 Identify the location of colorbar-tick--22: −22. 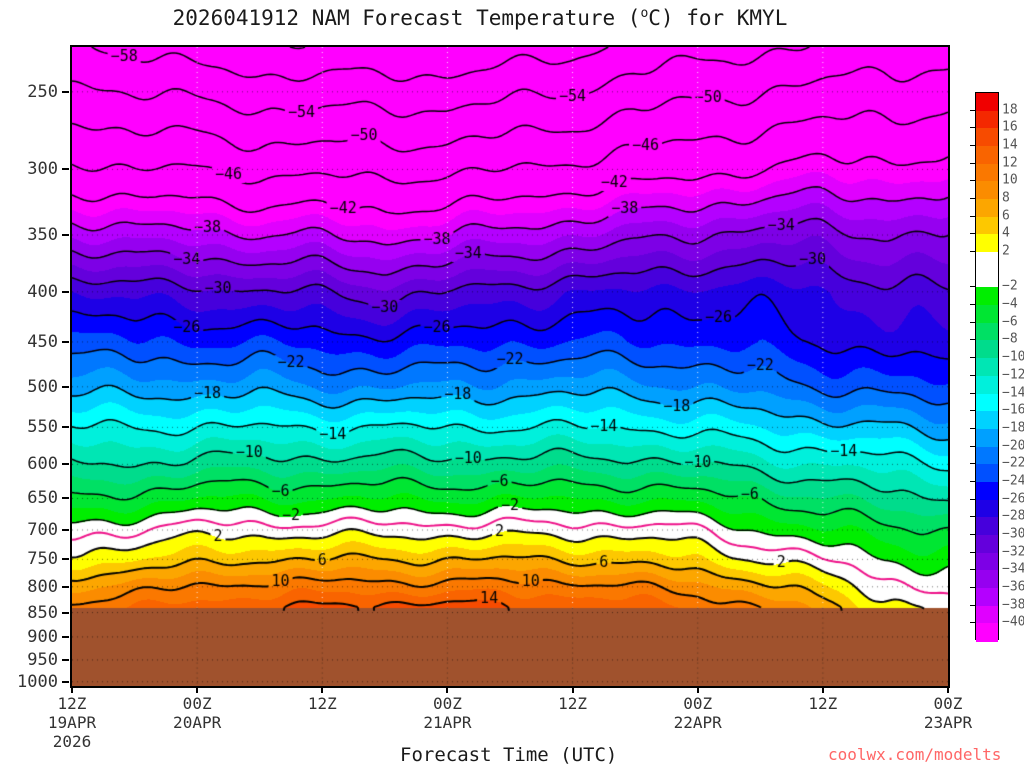
(1013, 463).